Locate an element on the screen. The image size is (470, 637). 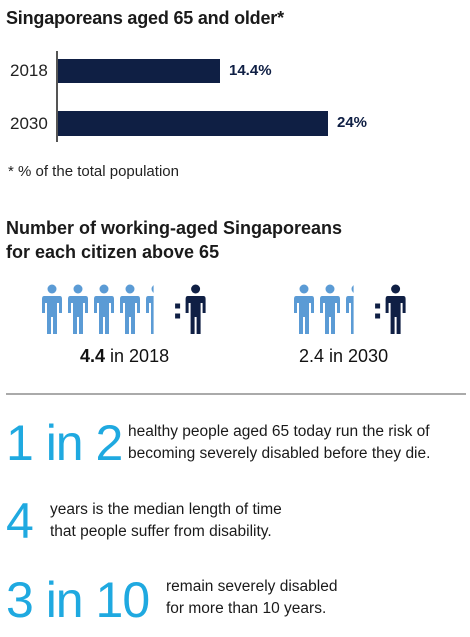
category-label-2018: 2018 is located at coordinates (29, 70).